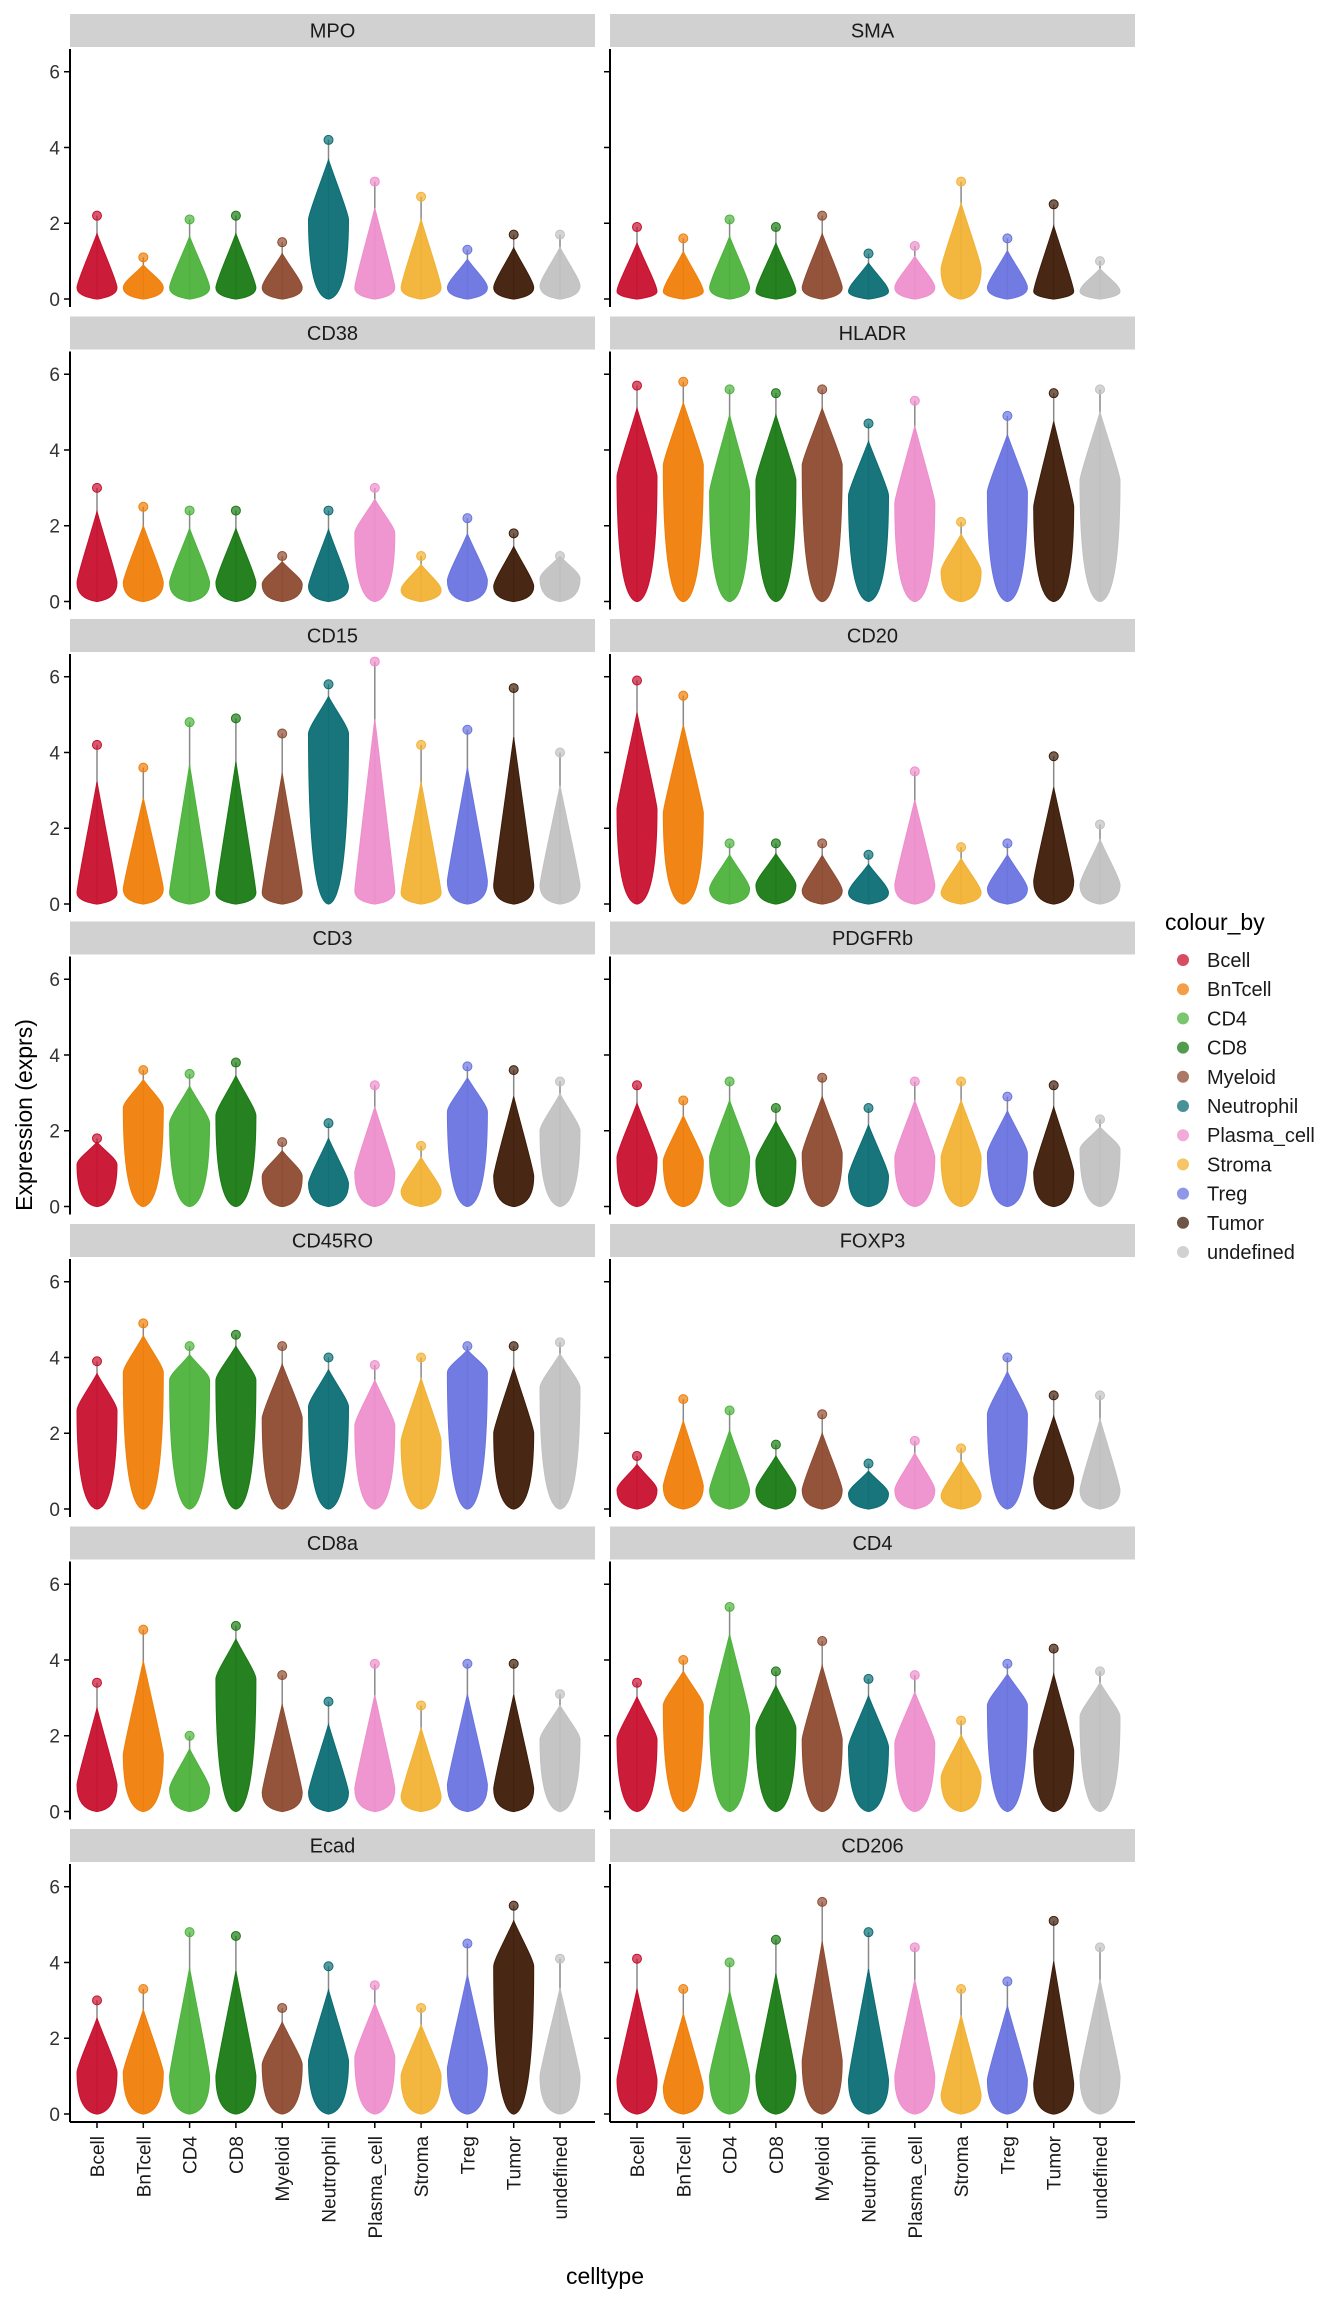  What do you see at coordinates (1183, 1193) in the screenshot?
I see `legend-key-treg` at bounding box center [1183, 1193].